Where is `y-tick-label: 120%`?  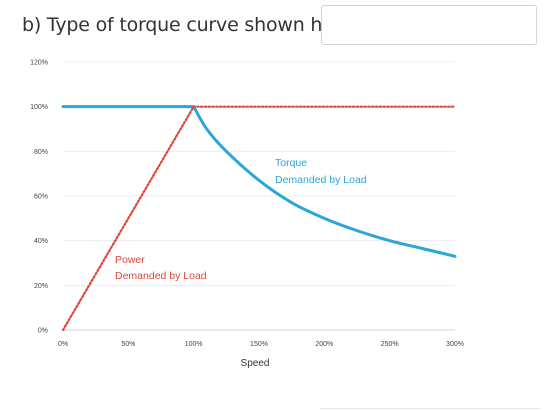
y-tick-label: 120% is located at coordinates (39, 63).